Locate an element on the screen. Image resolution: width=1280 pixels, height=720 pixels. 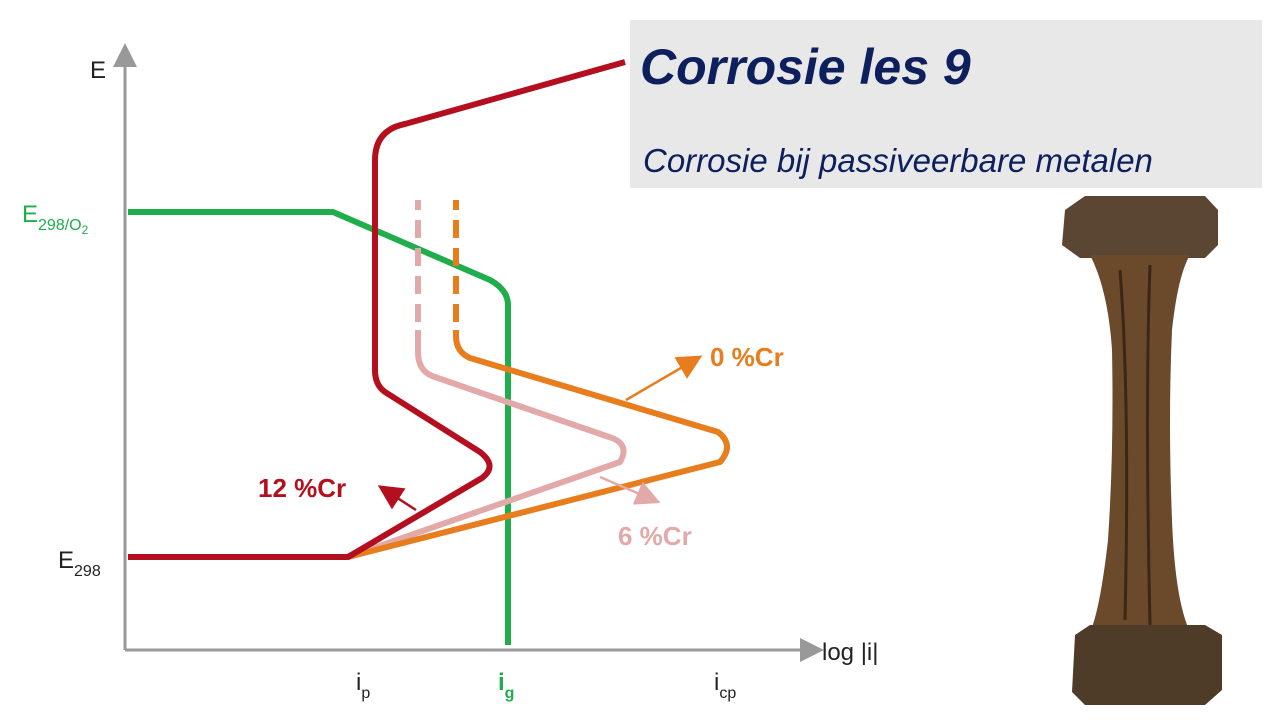
title-box is located at coordinates (946, 104).